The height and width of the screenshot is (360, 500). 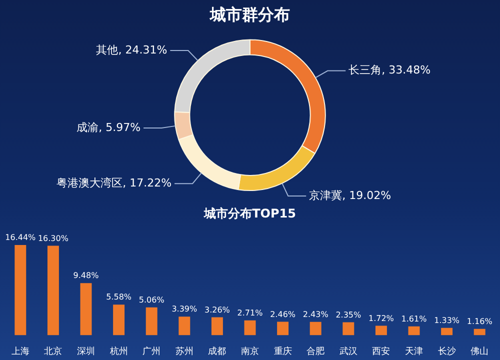 I want to click on data-label: 16.30%, so click(x=53, y=238).